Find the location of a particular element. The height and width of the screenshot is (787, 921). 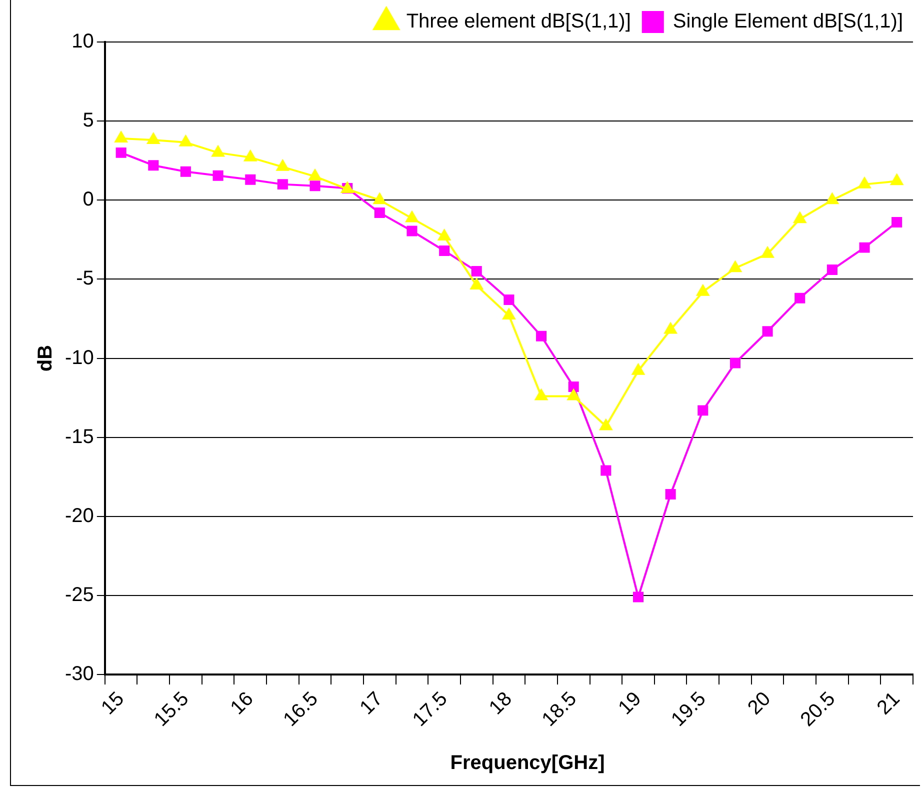

y-tick-label: 0 is located at coordinates (88, 199).